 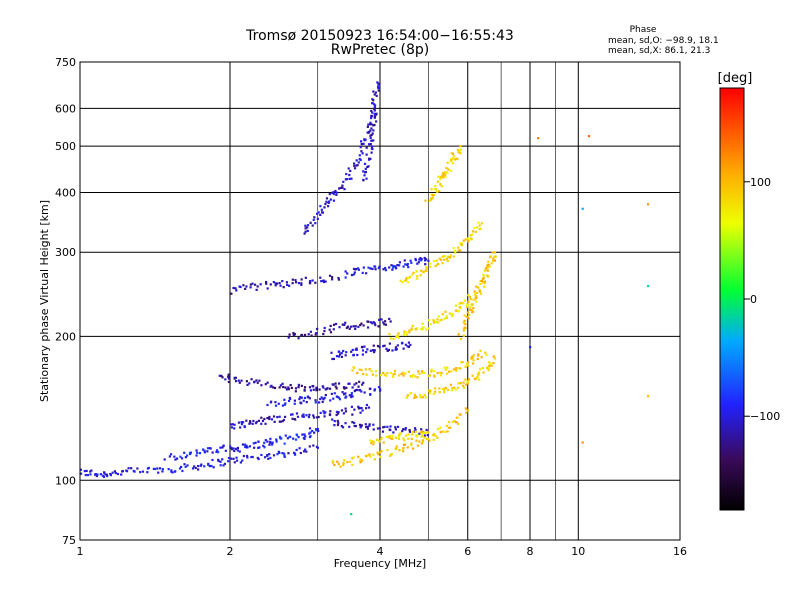 I want to click on chart-title: Tromsø 20150923 16:54:00−16:55:43, so click(x=379, y=36).